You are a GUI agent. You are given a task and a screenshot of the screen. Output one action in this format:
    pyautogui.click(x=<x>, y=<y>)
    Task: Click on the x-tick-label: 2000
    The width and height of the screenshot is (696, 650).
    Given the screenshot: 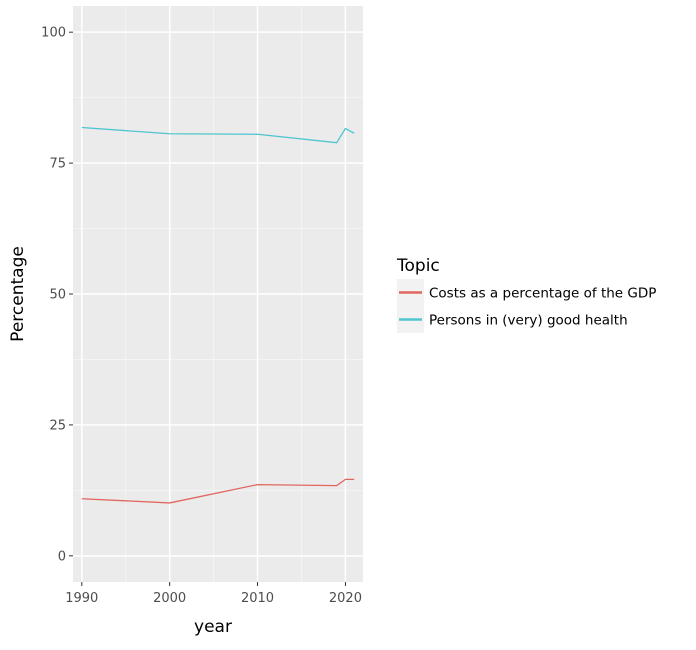 What is the action you would take?
    pyautogui.click(x=169, y=598)
    